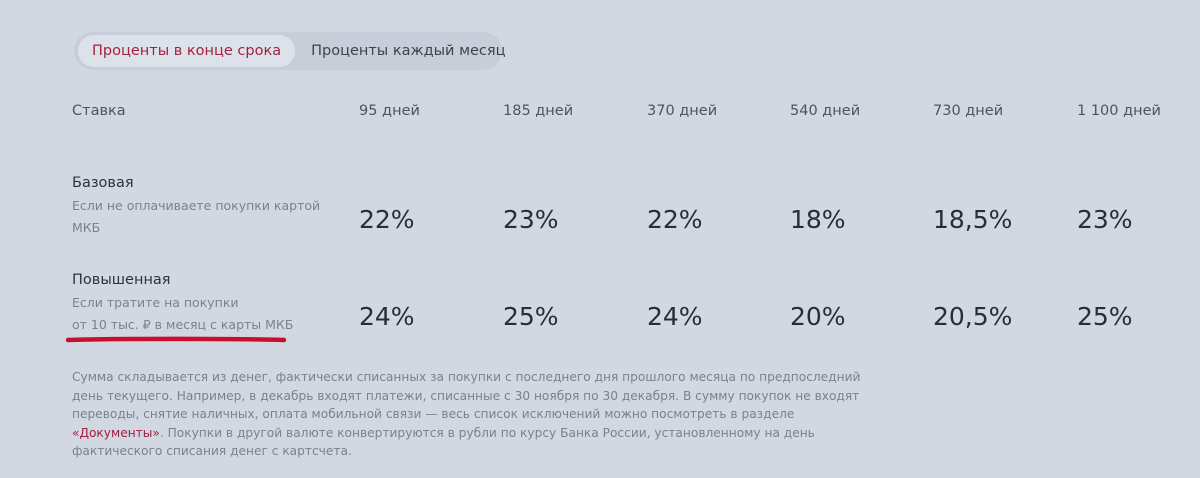 Image resolution: width=1200 pixels, height=478 pixels. What do you see at coordinates (155, 302) in the screenshot?
I see `increased-rate-subtitle-line1: Если тратите на покупки` at bounding box center [155, 302].